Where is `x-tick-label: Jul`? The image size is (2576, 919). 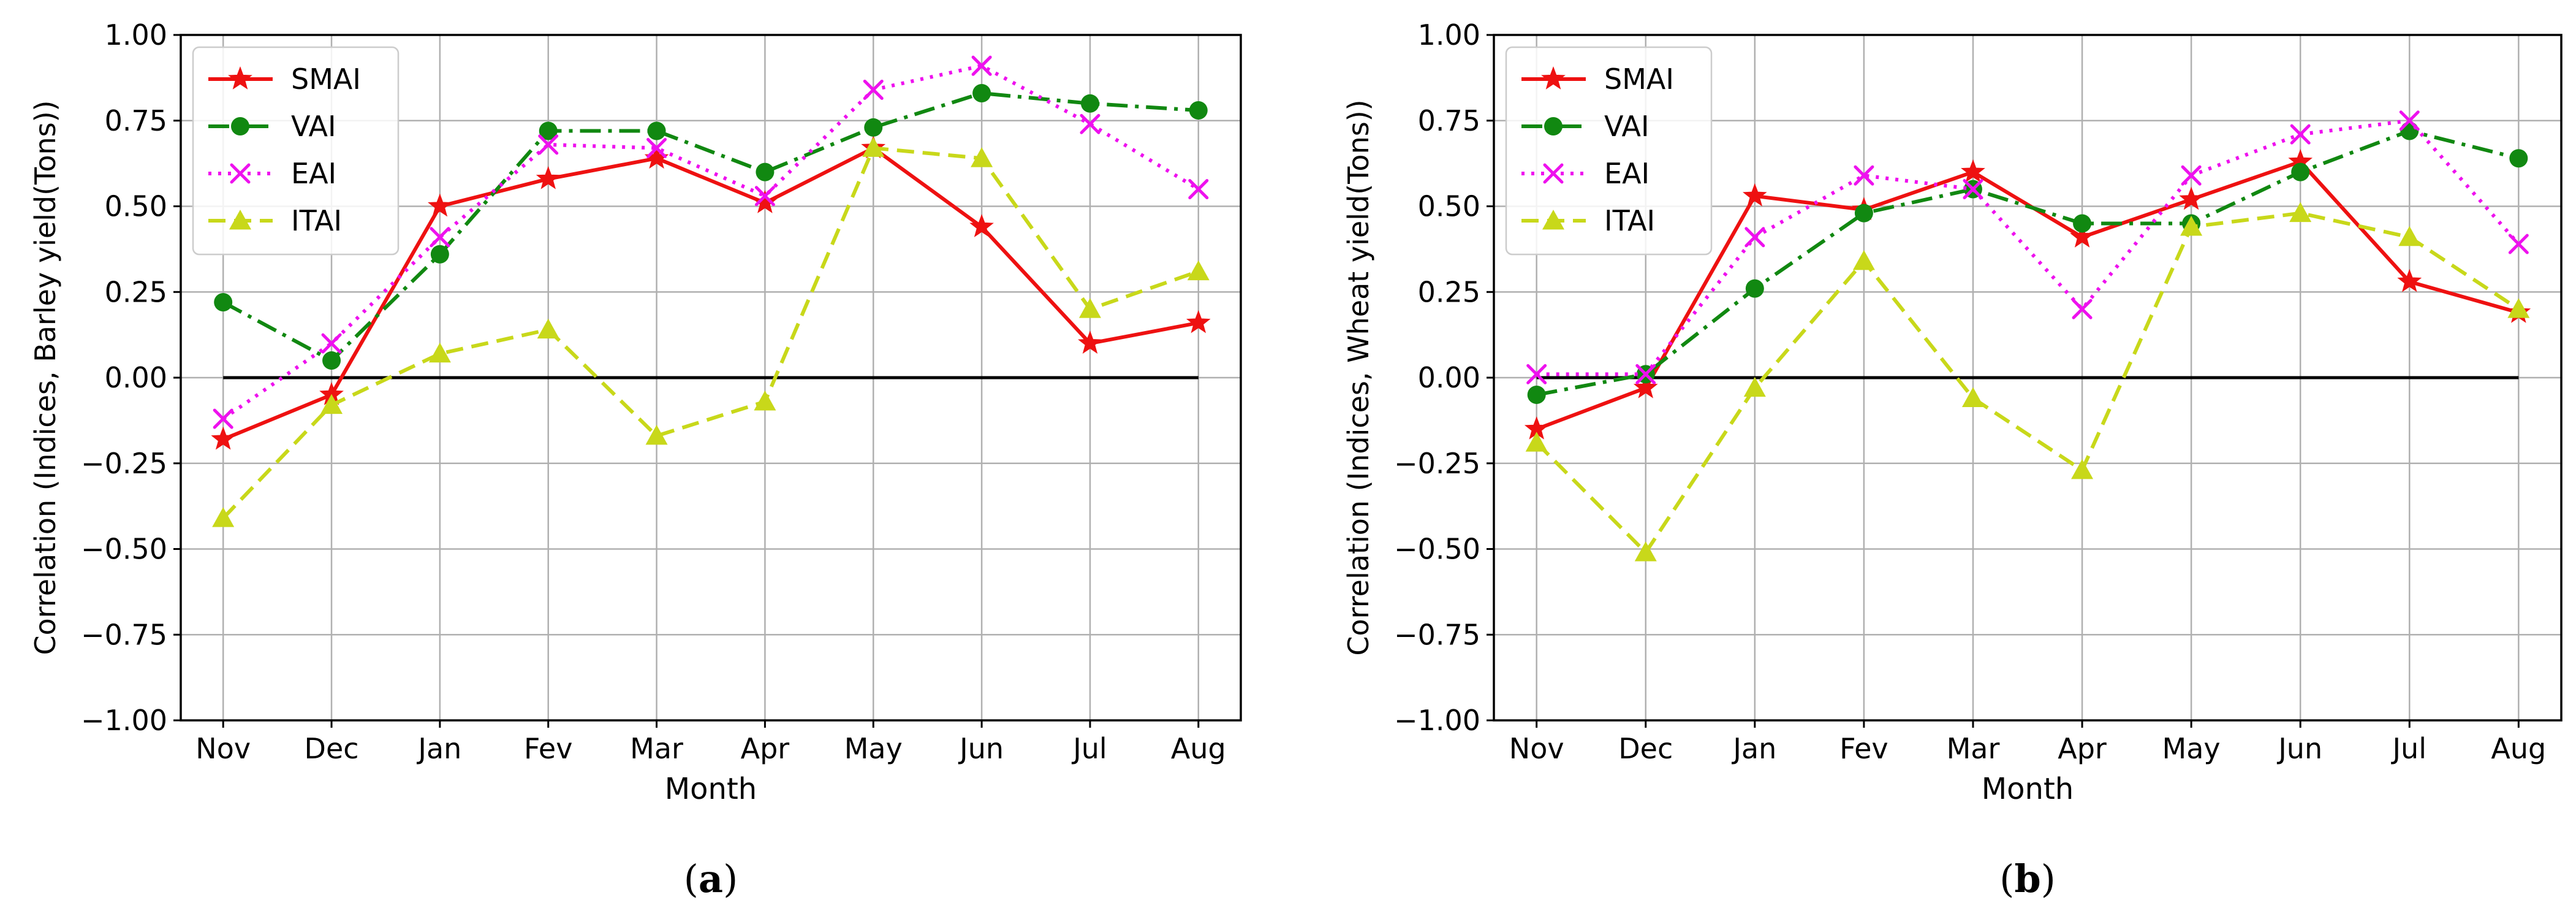 x-tick-label: Jul is located at coordinates (1089, 748).